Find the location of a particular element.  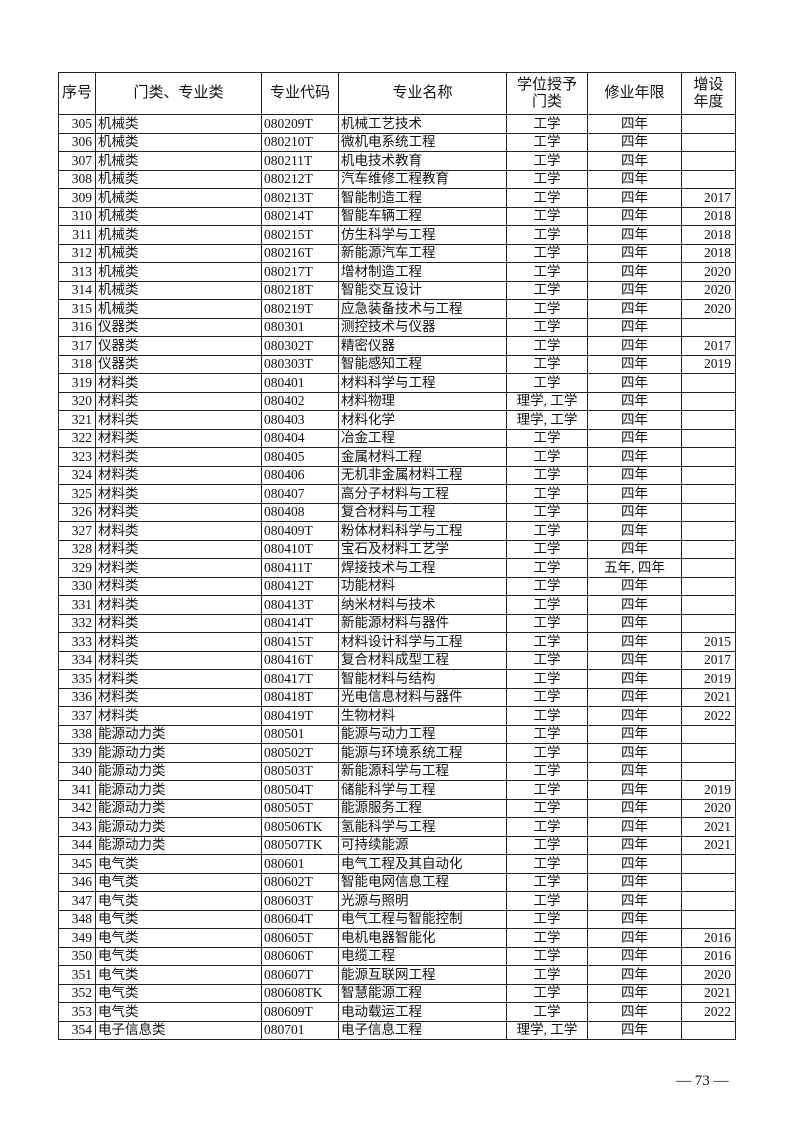

code-cell: 080210T is located at coordinates (300, 142).